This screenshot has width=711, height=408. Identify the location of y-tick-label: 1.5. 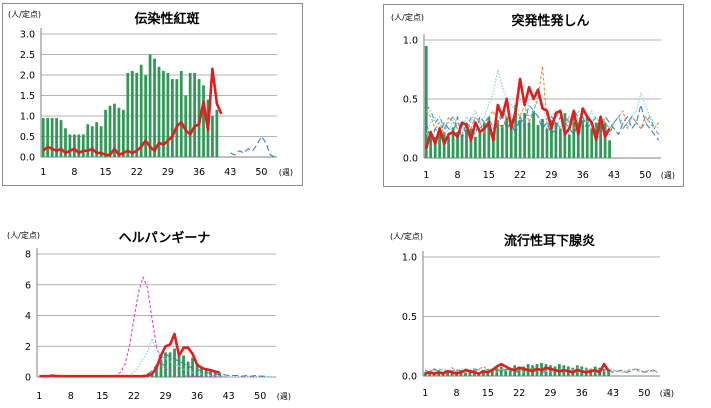
(27, 96).